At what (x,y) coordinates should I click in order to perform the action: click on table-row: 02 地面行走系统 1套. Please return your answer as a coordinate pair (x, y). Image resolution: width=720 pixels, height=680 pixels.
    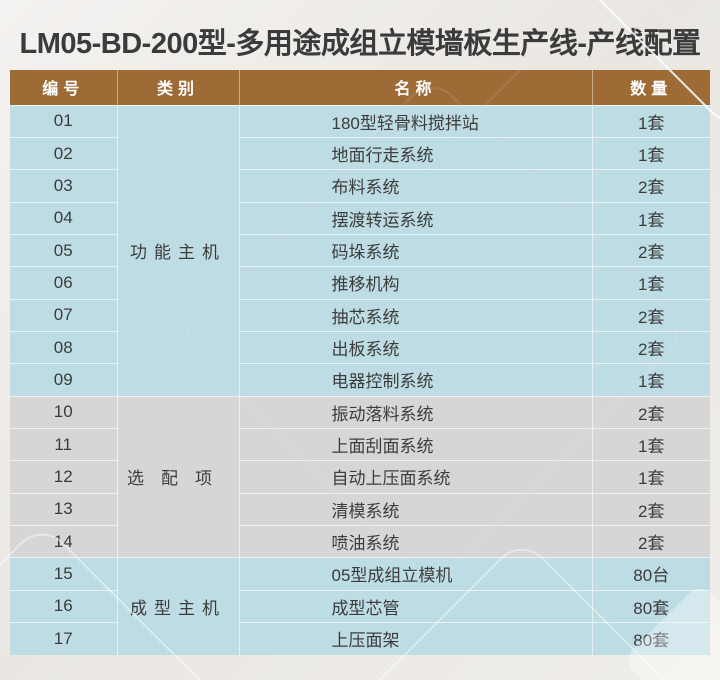
    Looking at the image, I should click on (360, 153).